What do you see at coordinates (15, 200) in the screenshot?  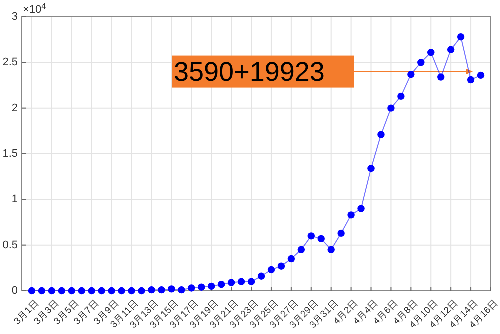 I see `y-tick-label: 1` at bounding box center [15, 200].